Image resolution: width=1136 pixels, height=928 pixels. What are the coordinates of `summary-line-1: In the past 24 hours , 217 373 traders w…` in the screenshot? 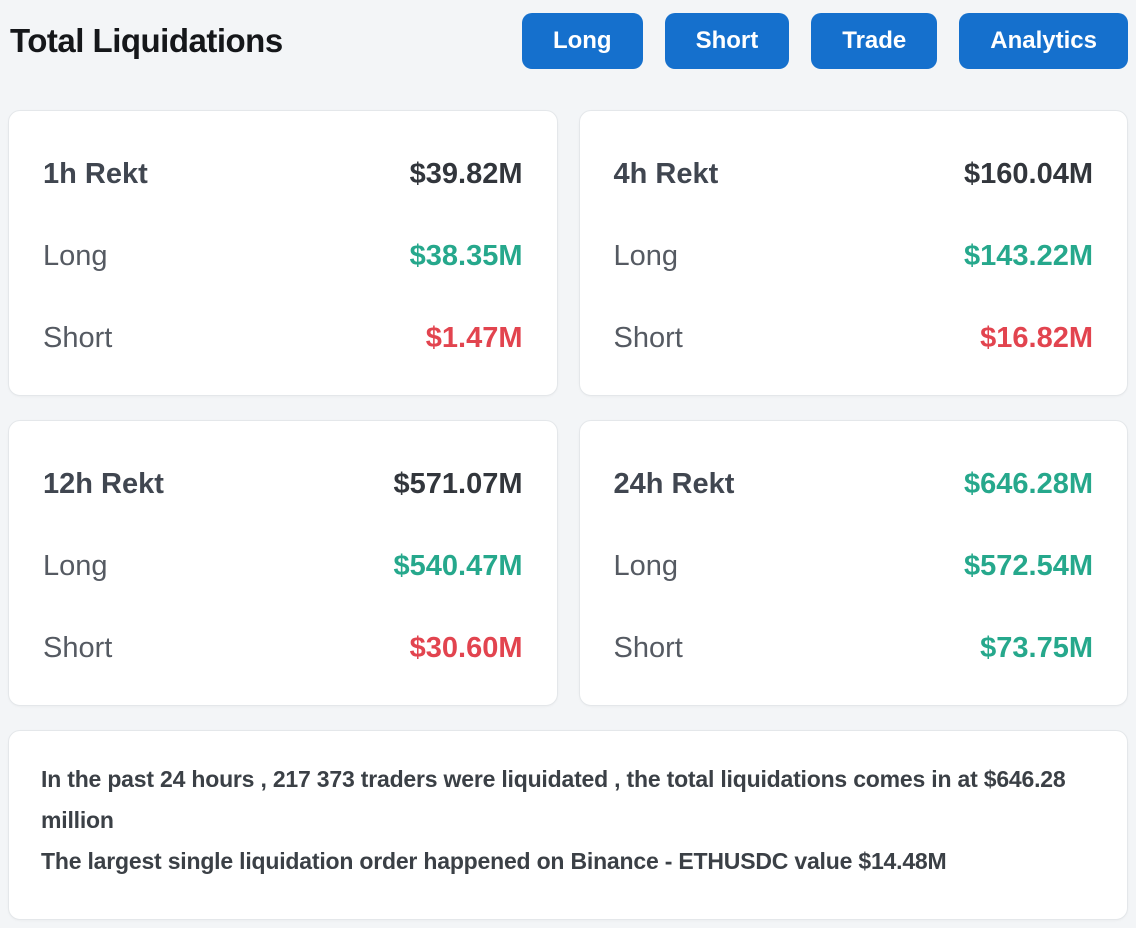 It's located at (553, 799).